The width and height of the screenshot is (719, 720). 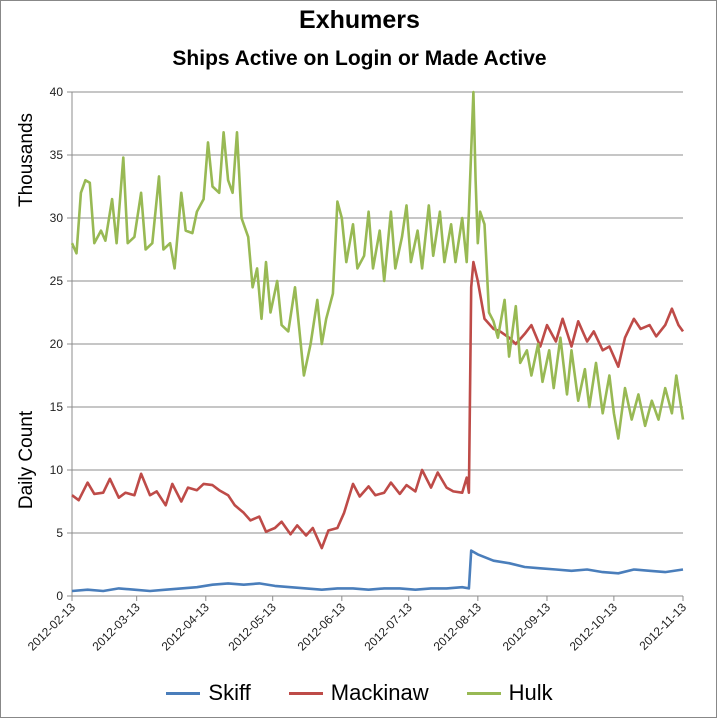 I want to click on x-tick-label: 2012-02-13, so click(x=52, y=627).